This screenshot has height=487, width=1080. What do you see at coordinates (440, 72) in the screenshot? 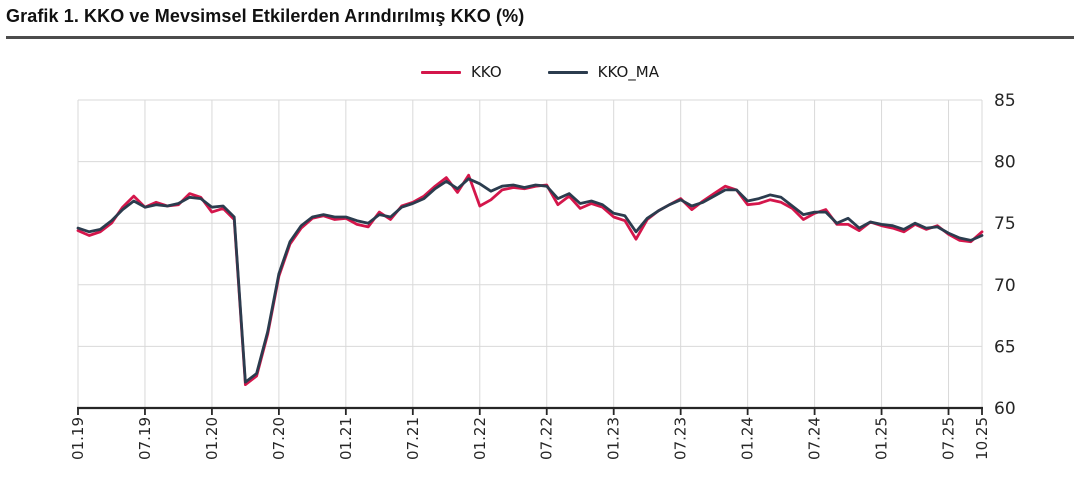
I see `legend-swatch-kko` at bounding box center [440, 72].